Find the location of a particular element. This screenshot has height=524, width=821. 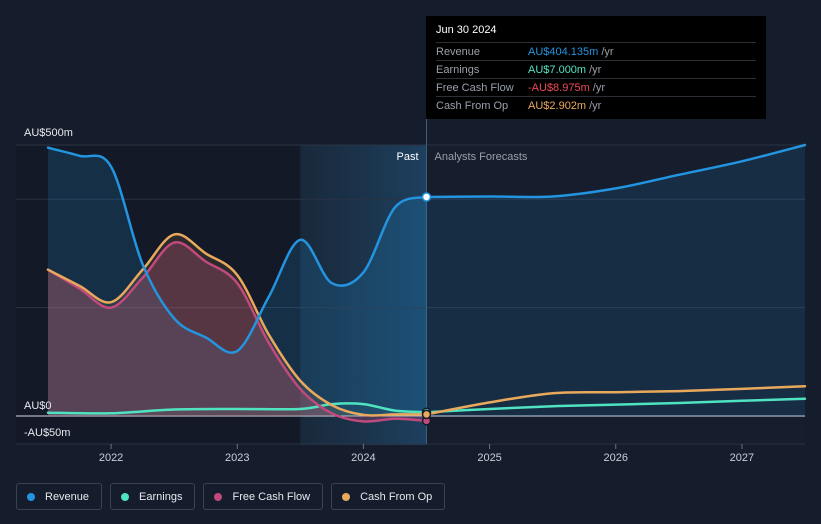

tooltip-label: Cash From Op is located at coordinates (472, 105).